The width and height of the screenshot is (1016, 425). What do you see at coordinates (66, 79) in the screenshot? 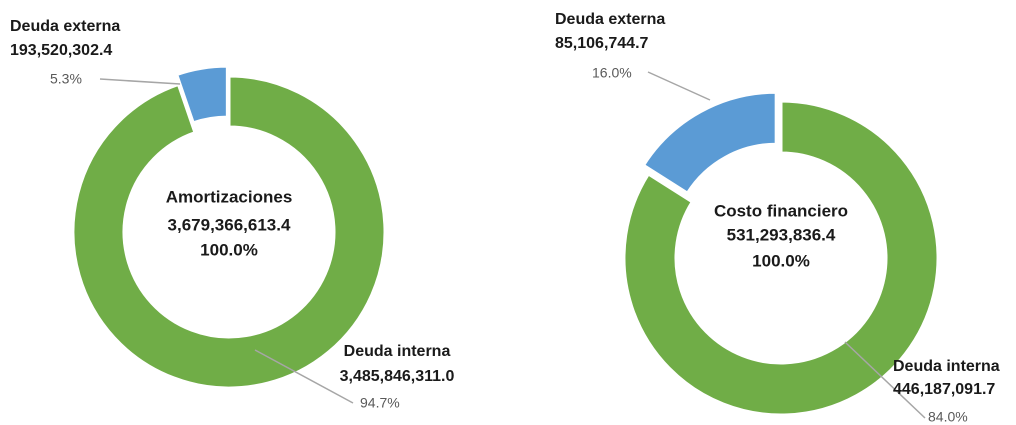
I see `percent-label: 5.3%` at bounding box center [66, 79].